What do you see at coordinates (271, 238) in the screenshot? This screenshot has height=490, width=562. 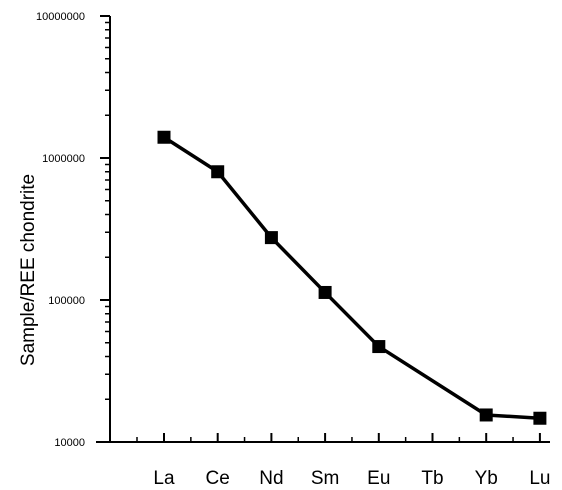 I see `data-point-nd` at bounding box center [271, 238].